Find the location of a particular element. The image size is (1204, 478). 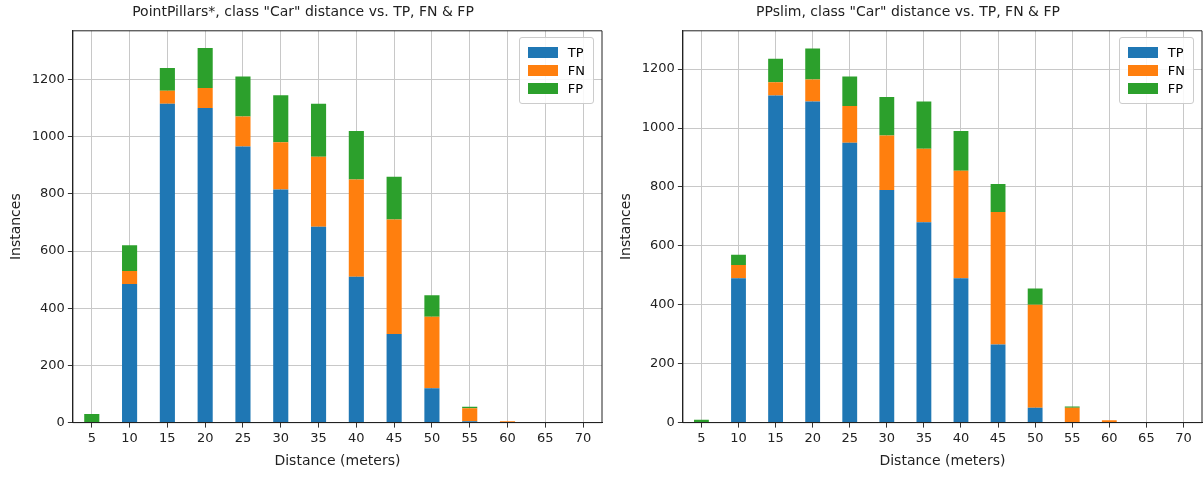

y-tick-label: 1000 is located at coordinates (658, 127).